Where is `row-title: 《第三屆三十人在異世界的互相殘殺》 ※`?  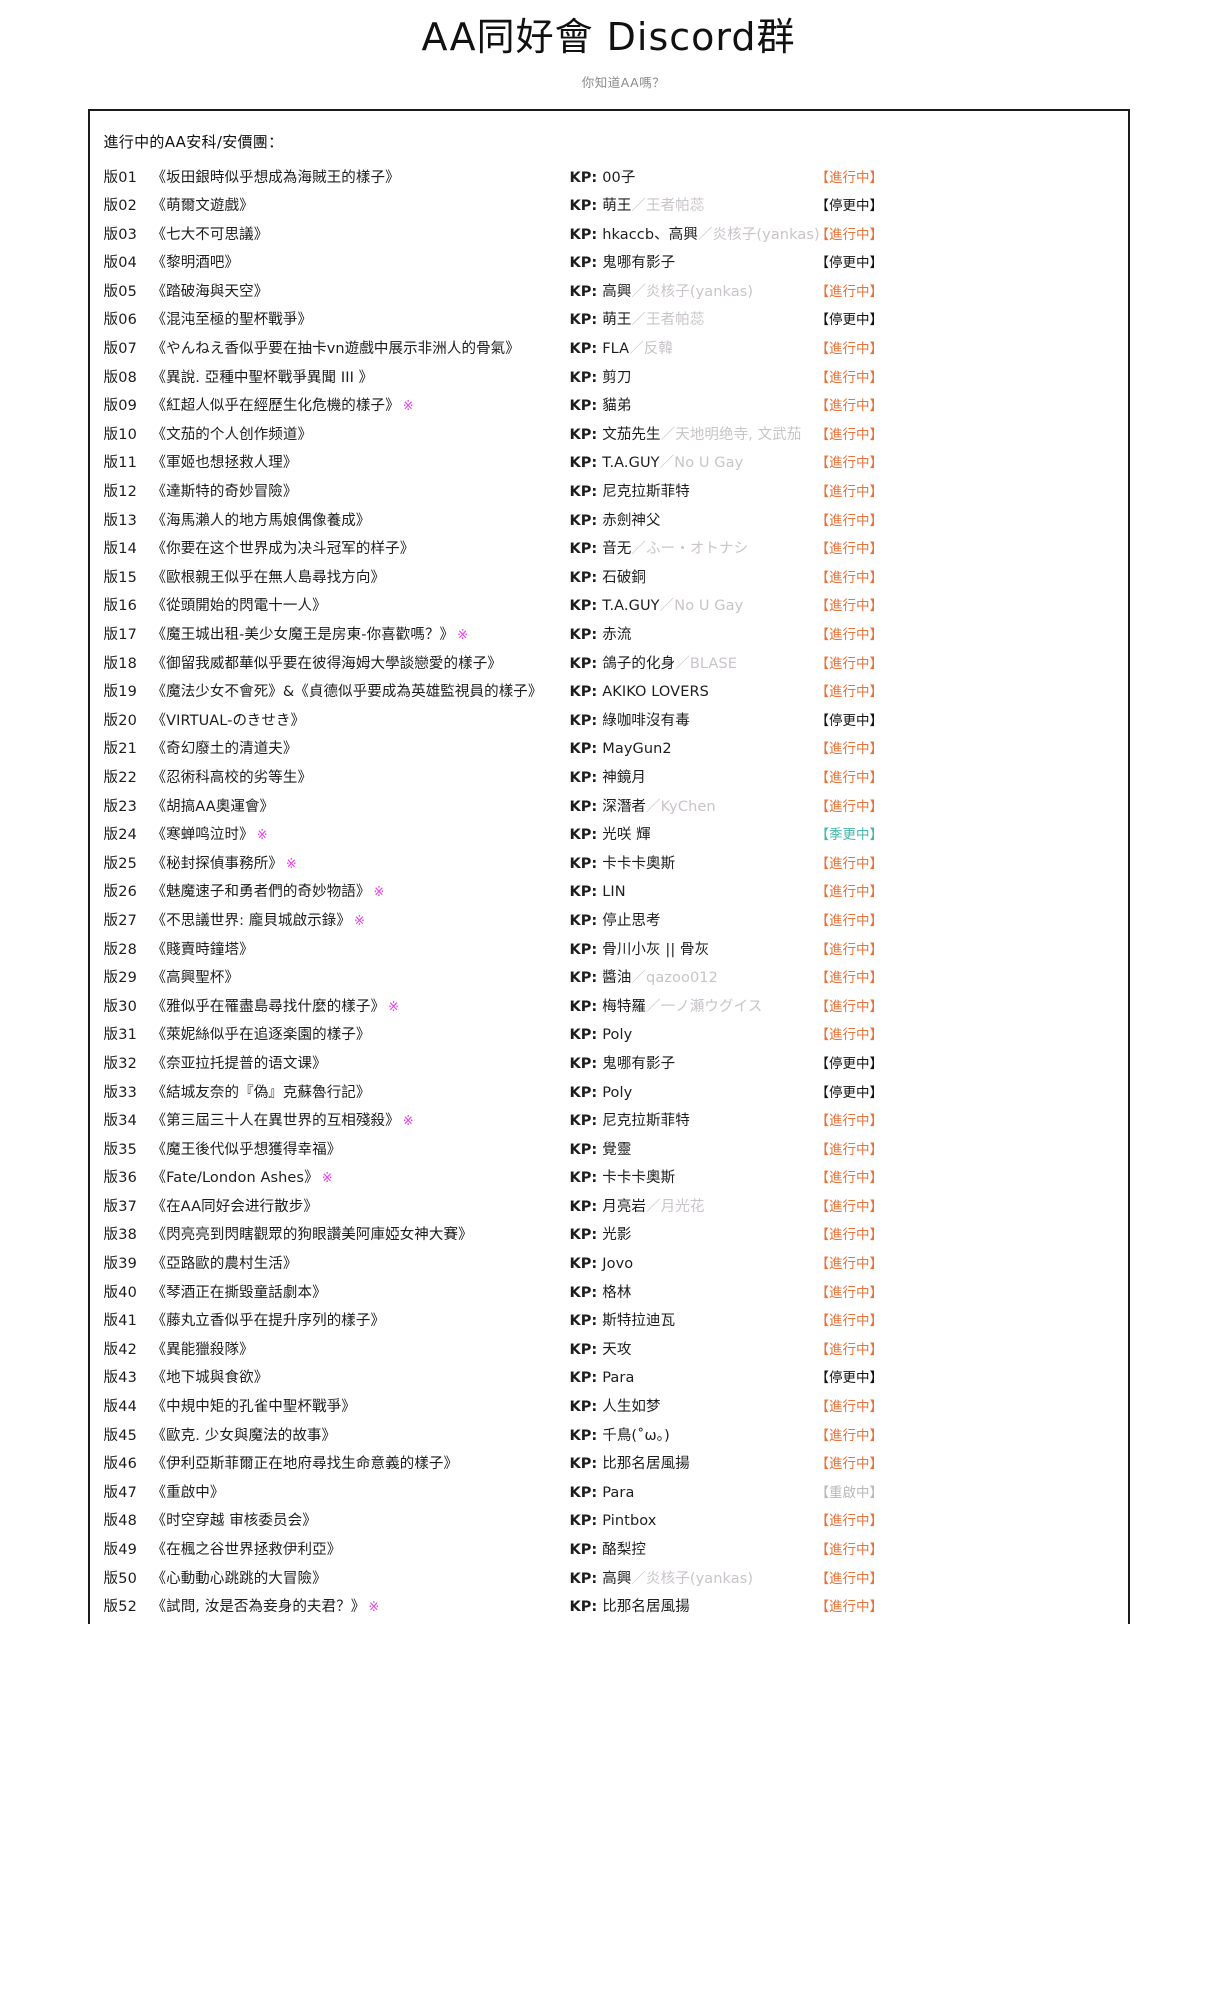 row-title: 《第三屆三十人在異世界的互相殘殺》 ※ is located at coordinates (361, 1119).